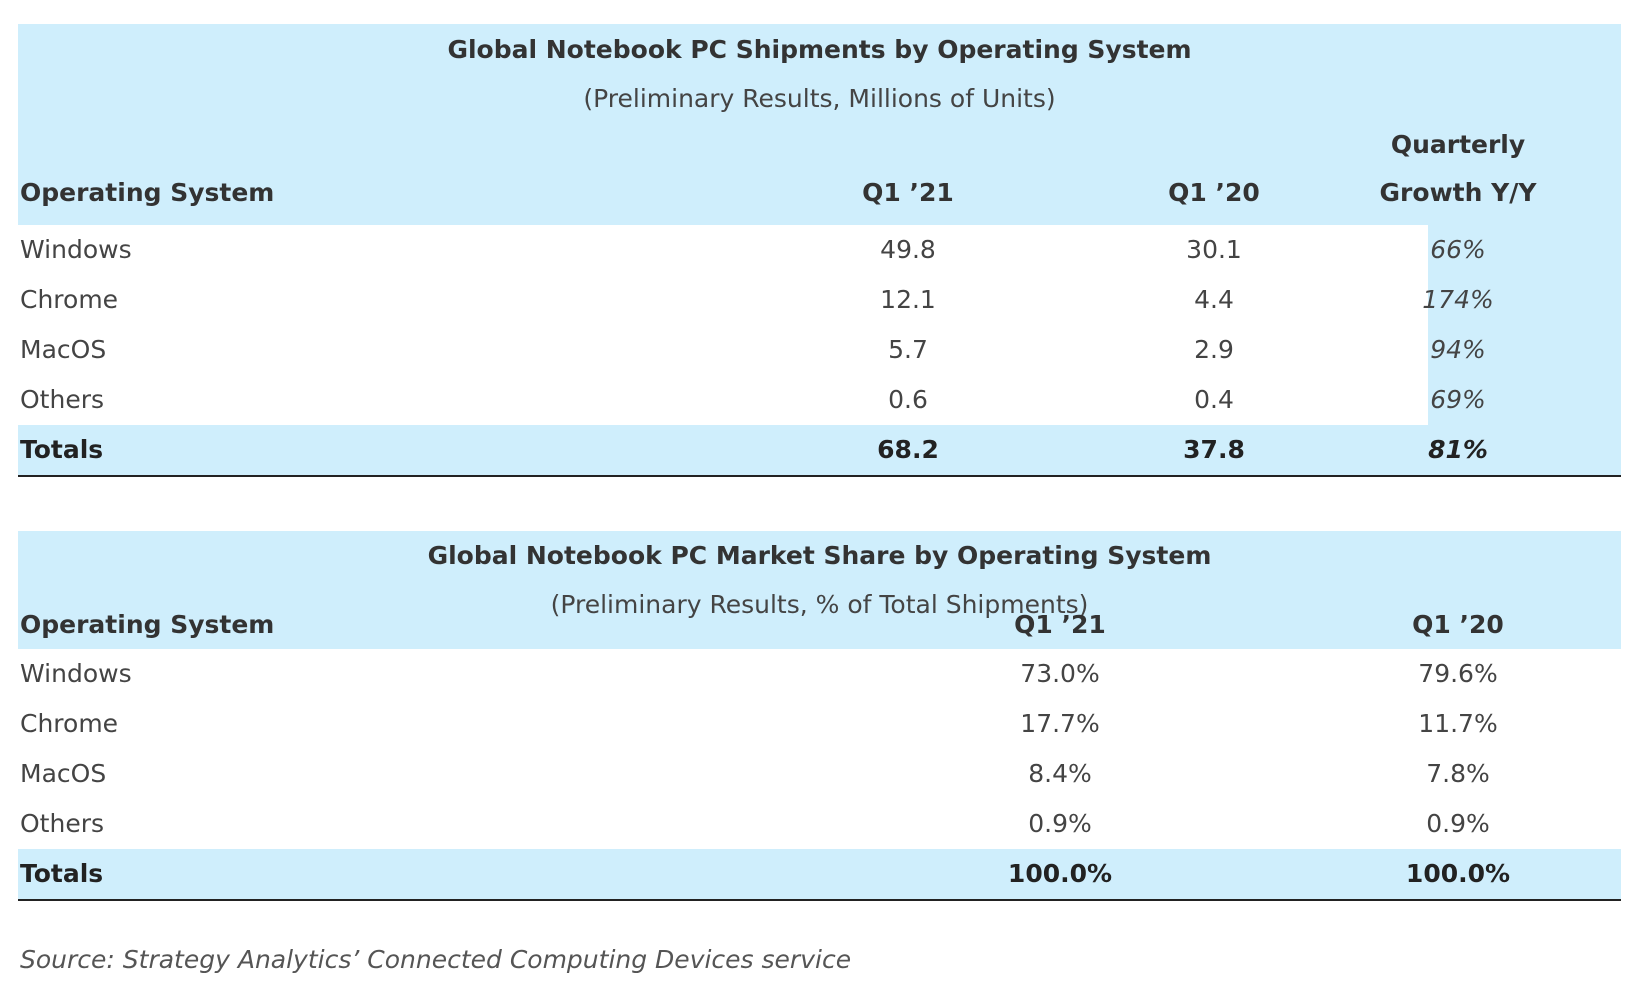 This screenshot has height=985, width=1636. I want to click on growth-cell: 174%, so click(1458, 299).